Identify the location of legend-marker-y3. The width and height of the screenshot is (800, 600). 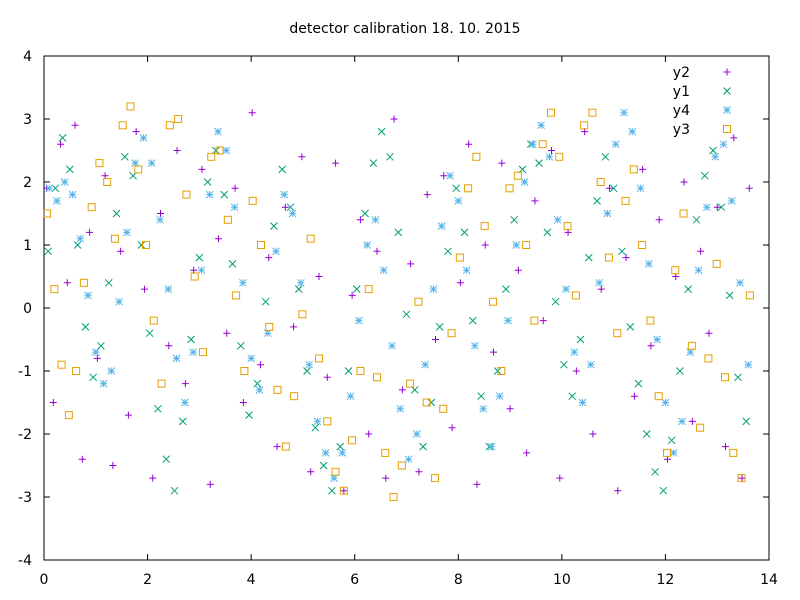
(727, 129).